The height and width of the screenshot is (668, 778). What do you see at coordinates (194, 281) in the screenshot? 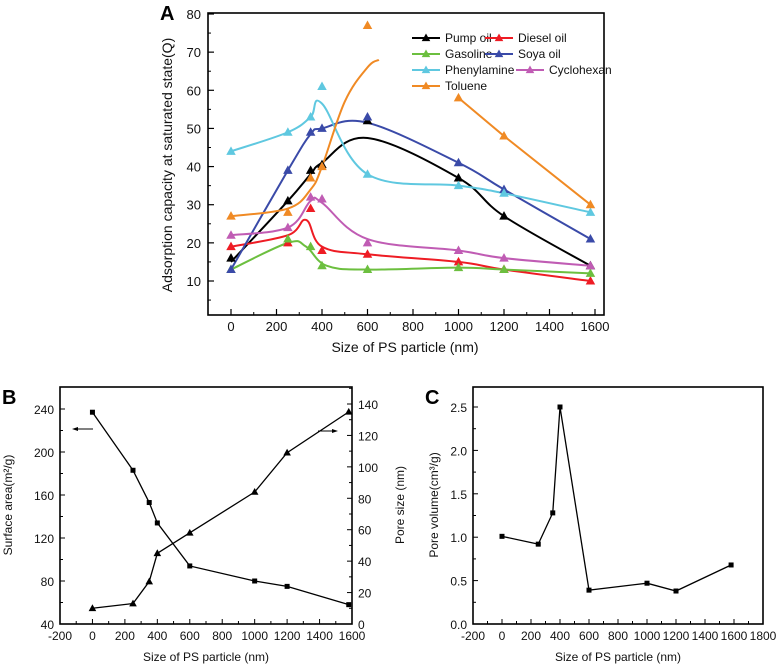
I see `a-y-tick-label: 10` at bounding box center [194, 281].